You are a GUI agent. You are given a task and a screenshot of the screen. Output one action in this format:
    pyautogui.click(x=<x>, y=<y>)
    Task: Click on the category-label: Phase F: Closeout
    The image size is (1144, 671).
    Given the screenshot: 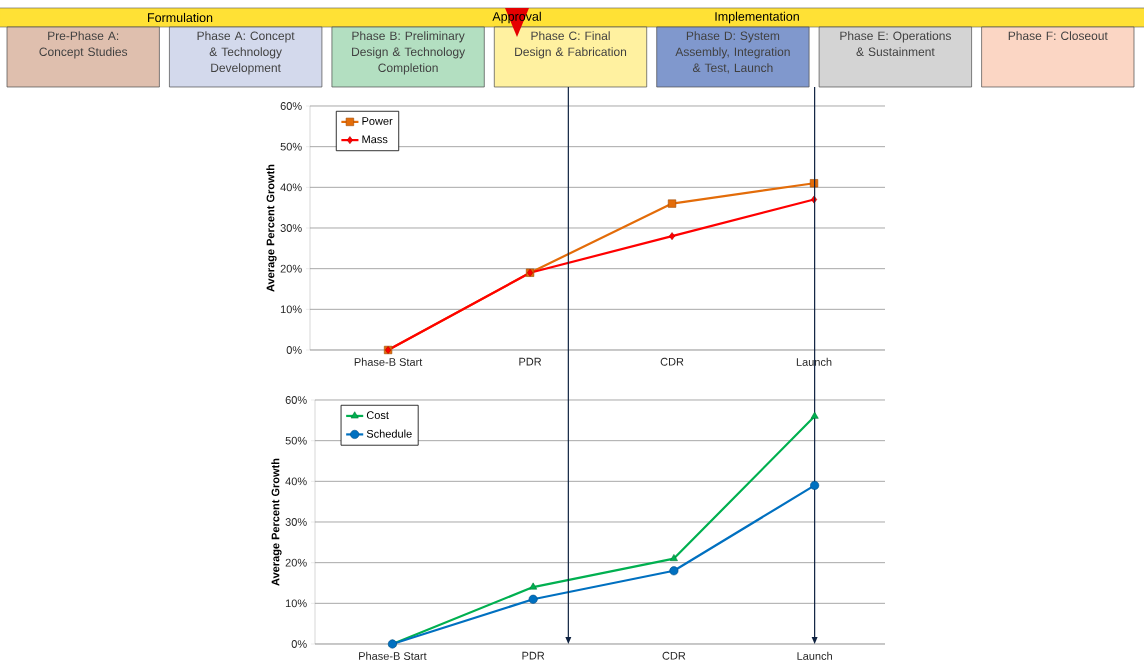 What is the action you would take?
    pyautogui.click(x=1058, y=35)
    